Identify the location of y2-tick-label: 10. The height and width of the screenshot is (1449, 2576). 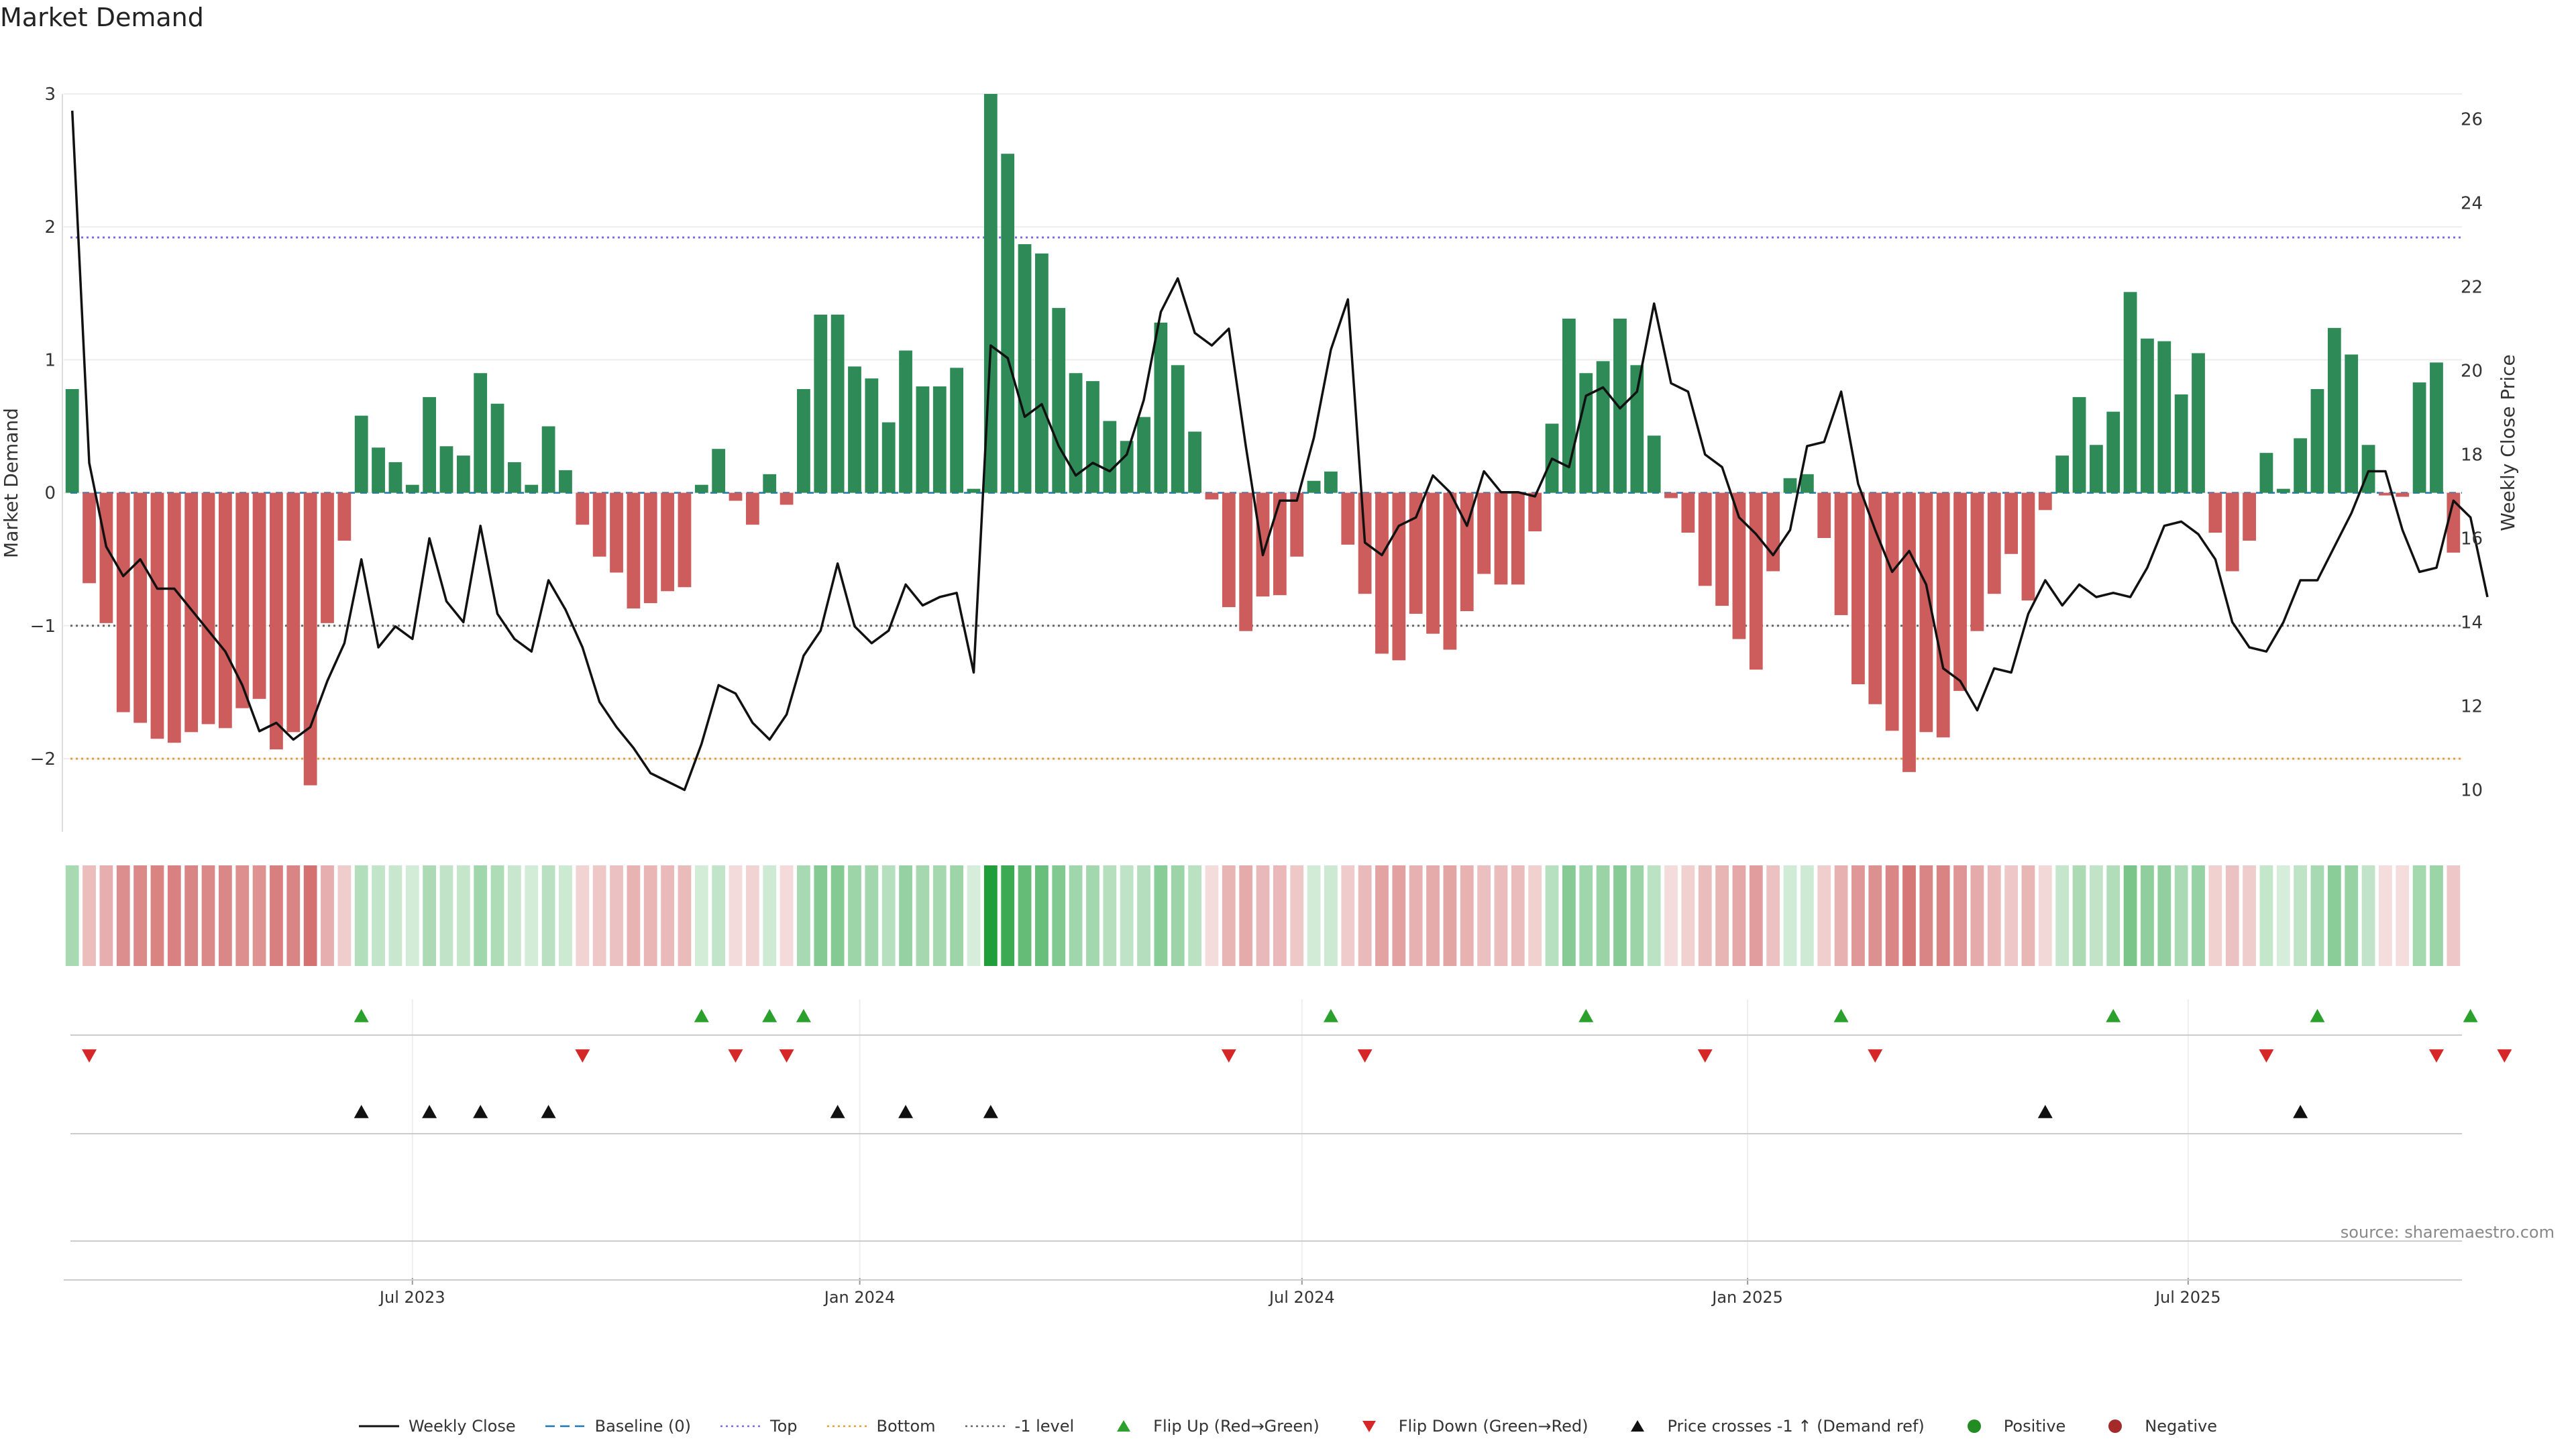
(2472, 791).